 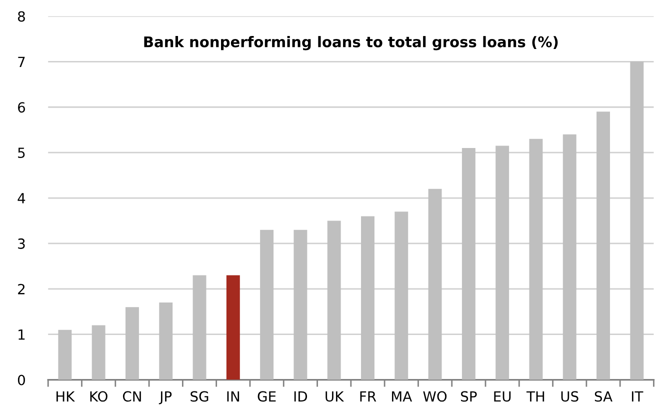 I want to click on y-tick-label: 1, so click(x=21, y=335).